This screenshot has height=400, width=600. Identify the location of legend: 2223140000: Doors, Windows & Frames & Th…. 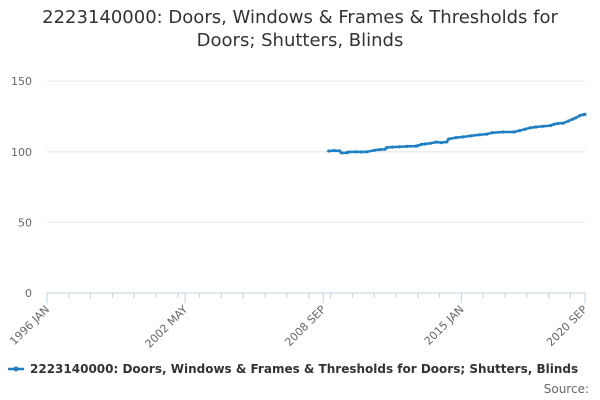
(300, 369).